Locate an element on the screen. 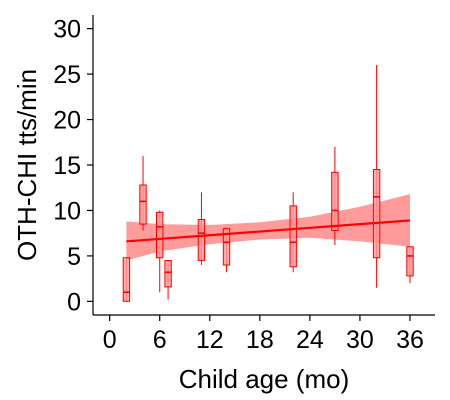 The width and height of the screenshot is (450, 400). x-tick-label: 0 is located at coordinates (110, 340).